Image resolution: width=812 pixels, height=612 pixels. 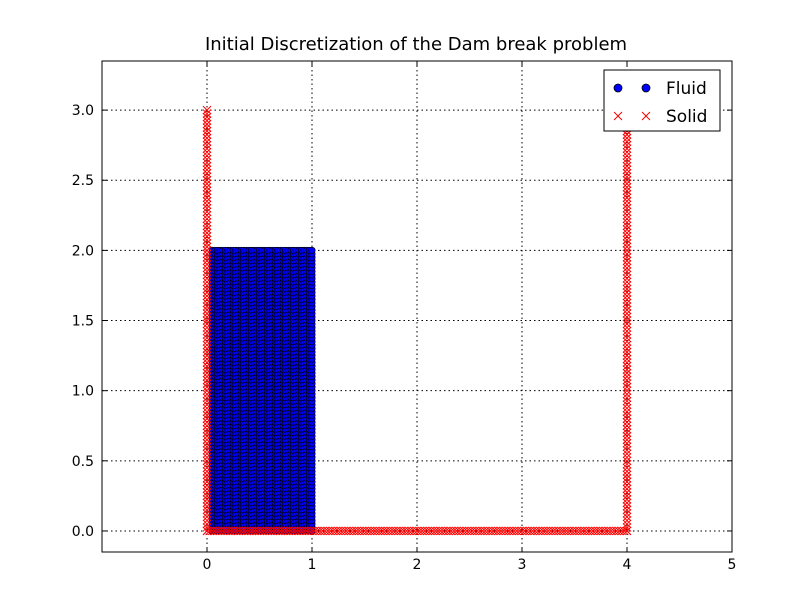 What do you see at coordinates (686, 117) in the screenshot?
I see `legend-solid-label: Solid` at bounding box center [686, 117].